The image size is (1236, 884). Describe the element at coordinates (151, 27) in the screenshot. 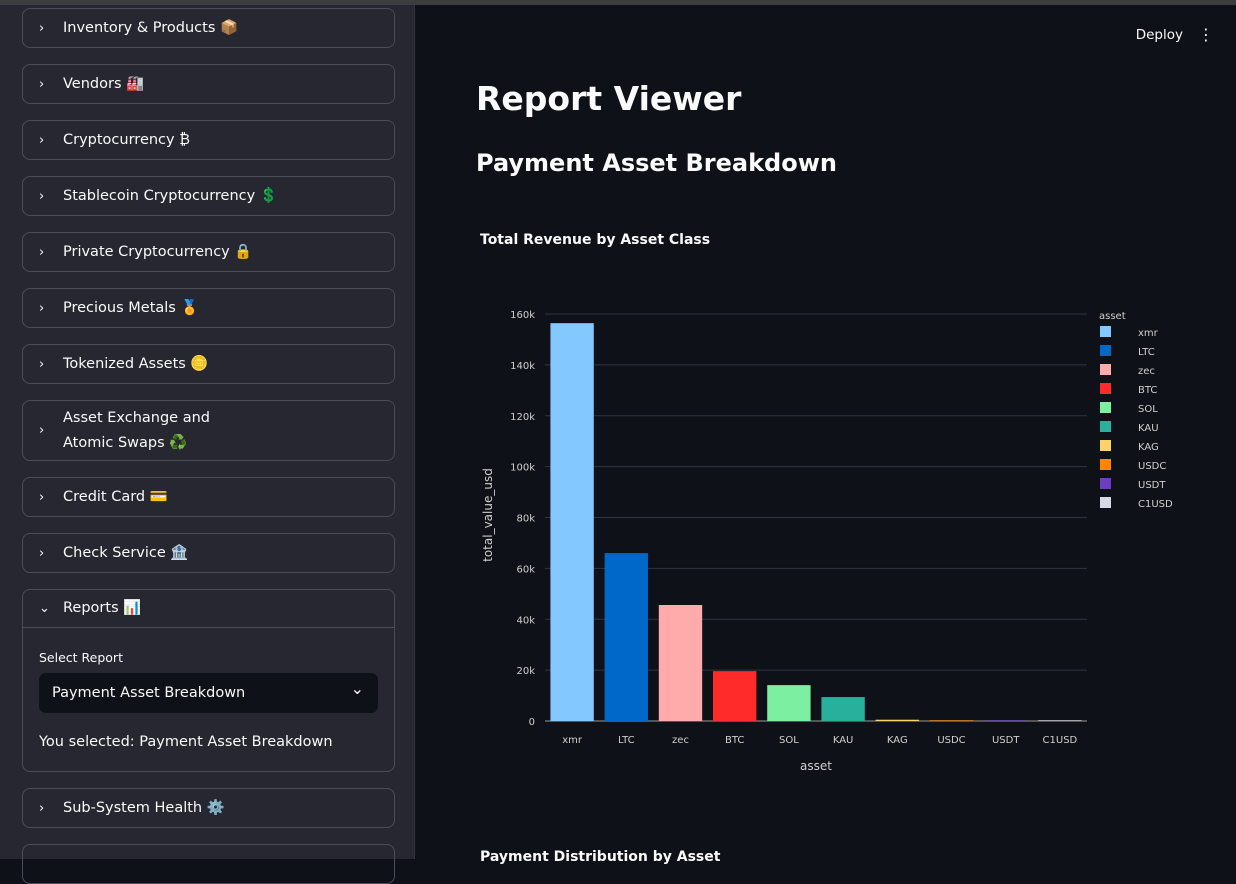

I see `expander-label: Inventory & Products 📦` at that location.